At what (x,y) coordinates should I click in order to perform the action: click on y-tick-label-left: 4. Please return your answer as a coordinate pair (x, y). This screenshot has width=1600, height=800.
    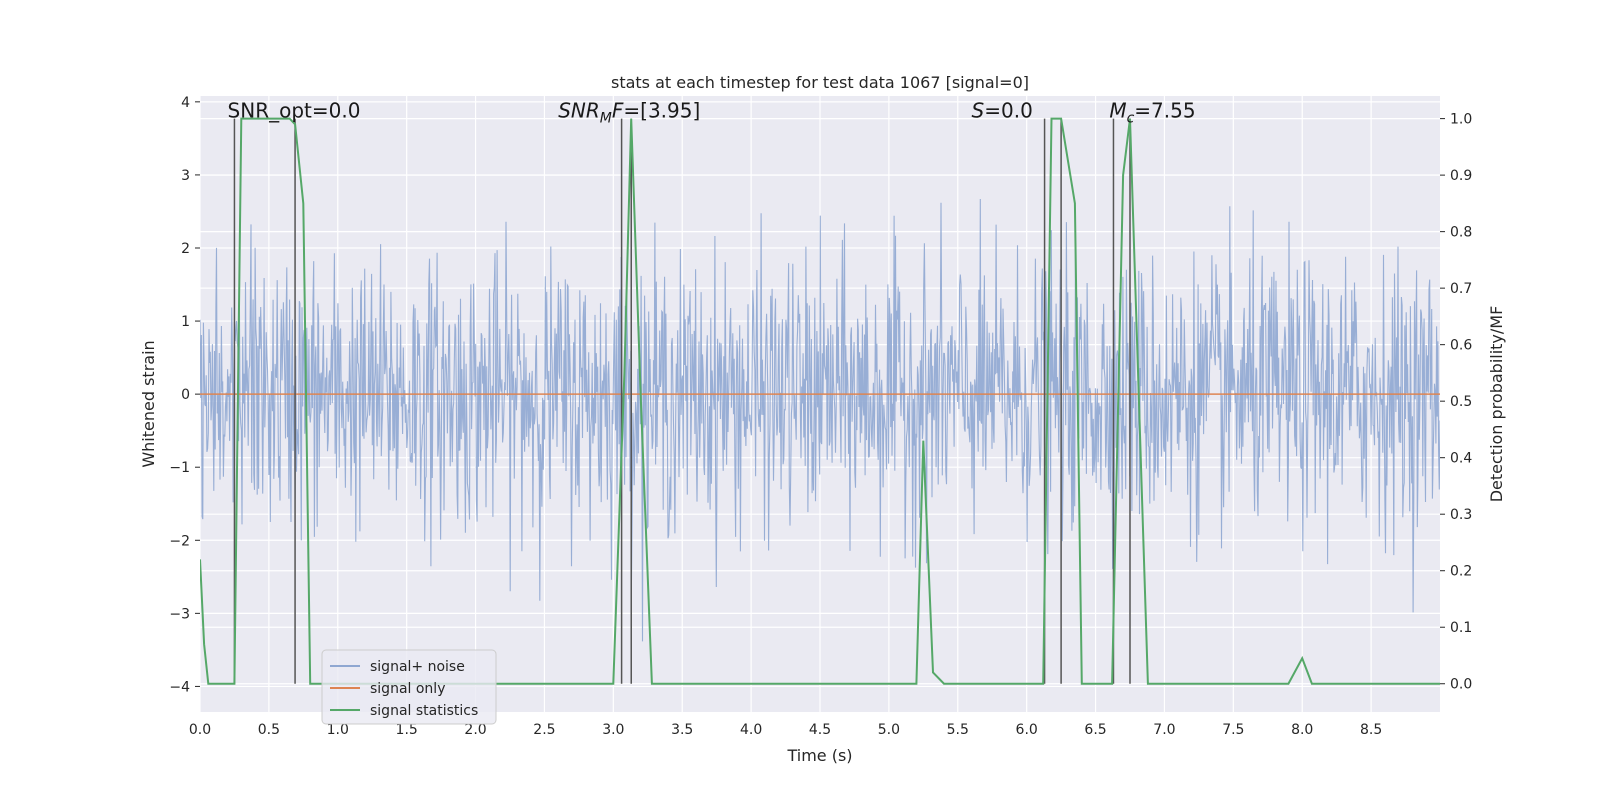
    Looking at the image, I should click on (185, 103).